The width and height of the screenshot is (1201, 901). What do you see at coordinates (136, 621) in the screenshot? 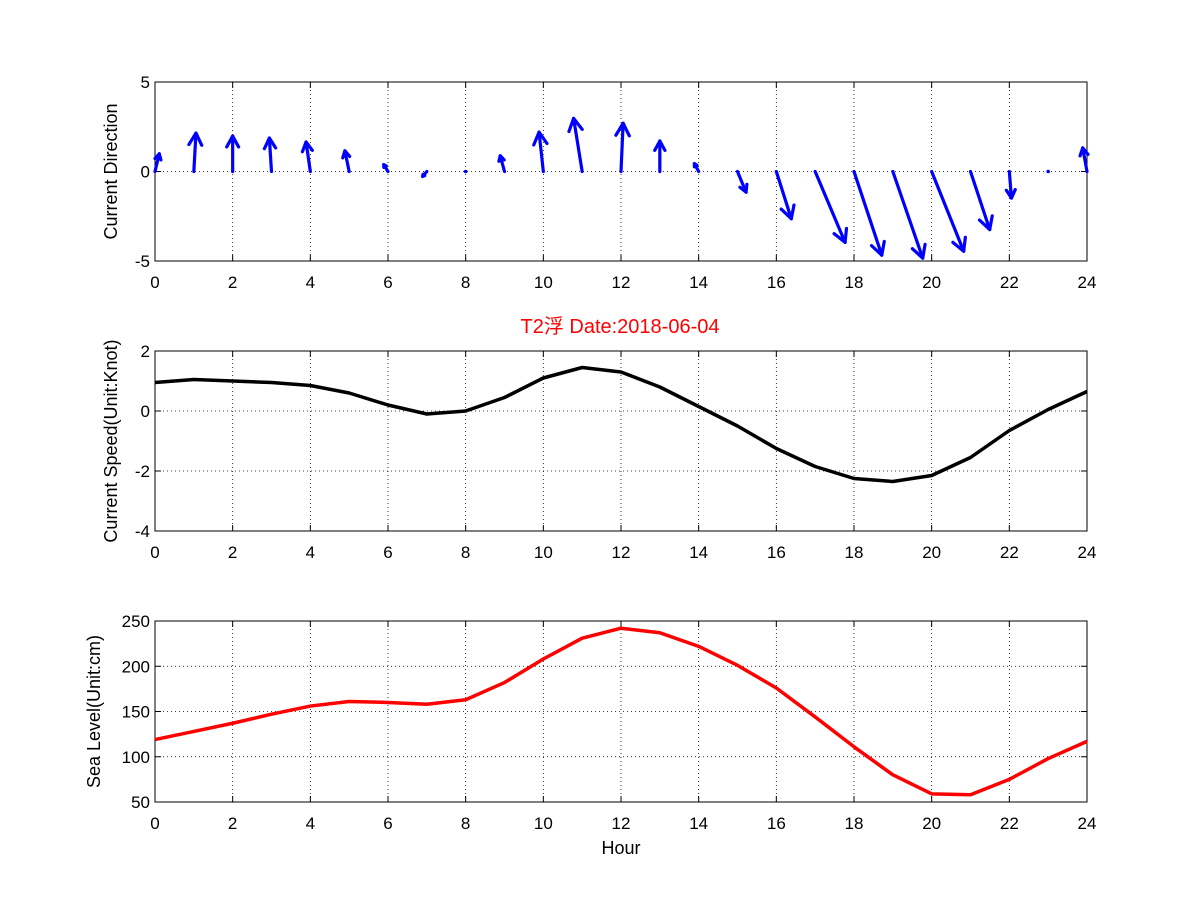
I see `y-tick-label: 250` at bounding box center [136, 621].